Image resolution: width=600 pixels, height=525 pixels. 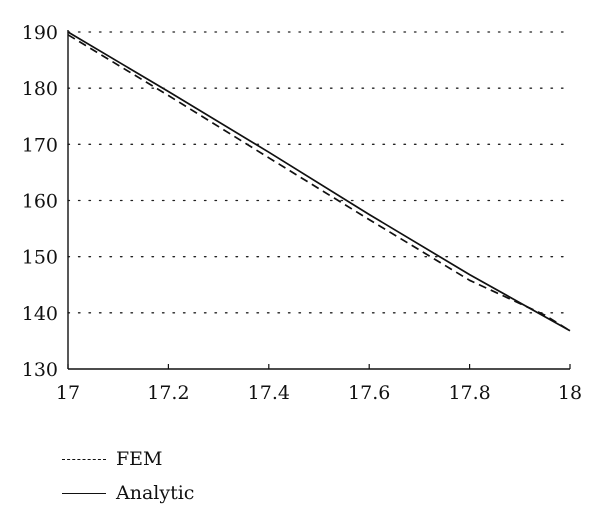 I want to click on x-tick-label: 17.8, so click(x=469, y=393).